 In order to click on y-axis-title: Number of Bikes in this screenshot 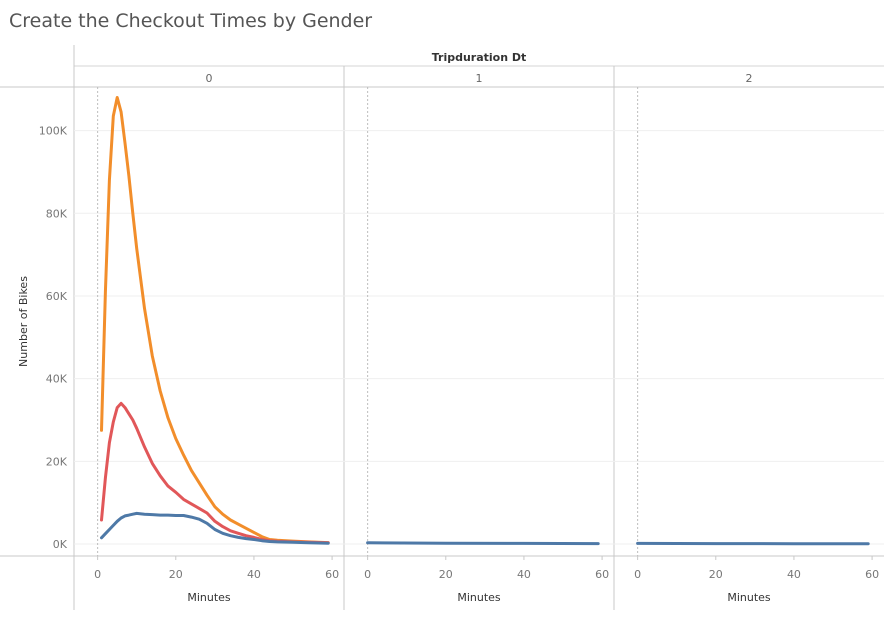, I will do `click(23, 321)`.